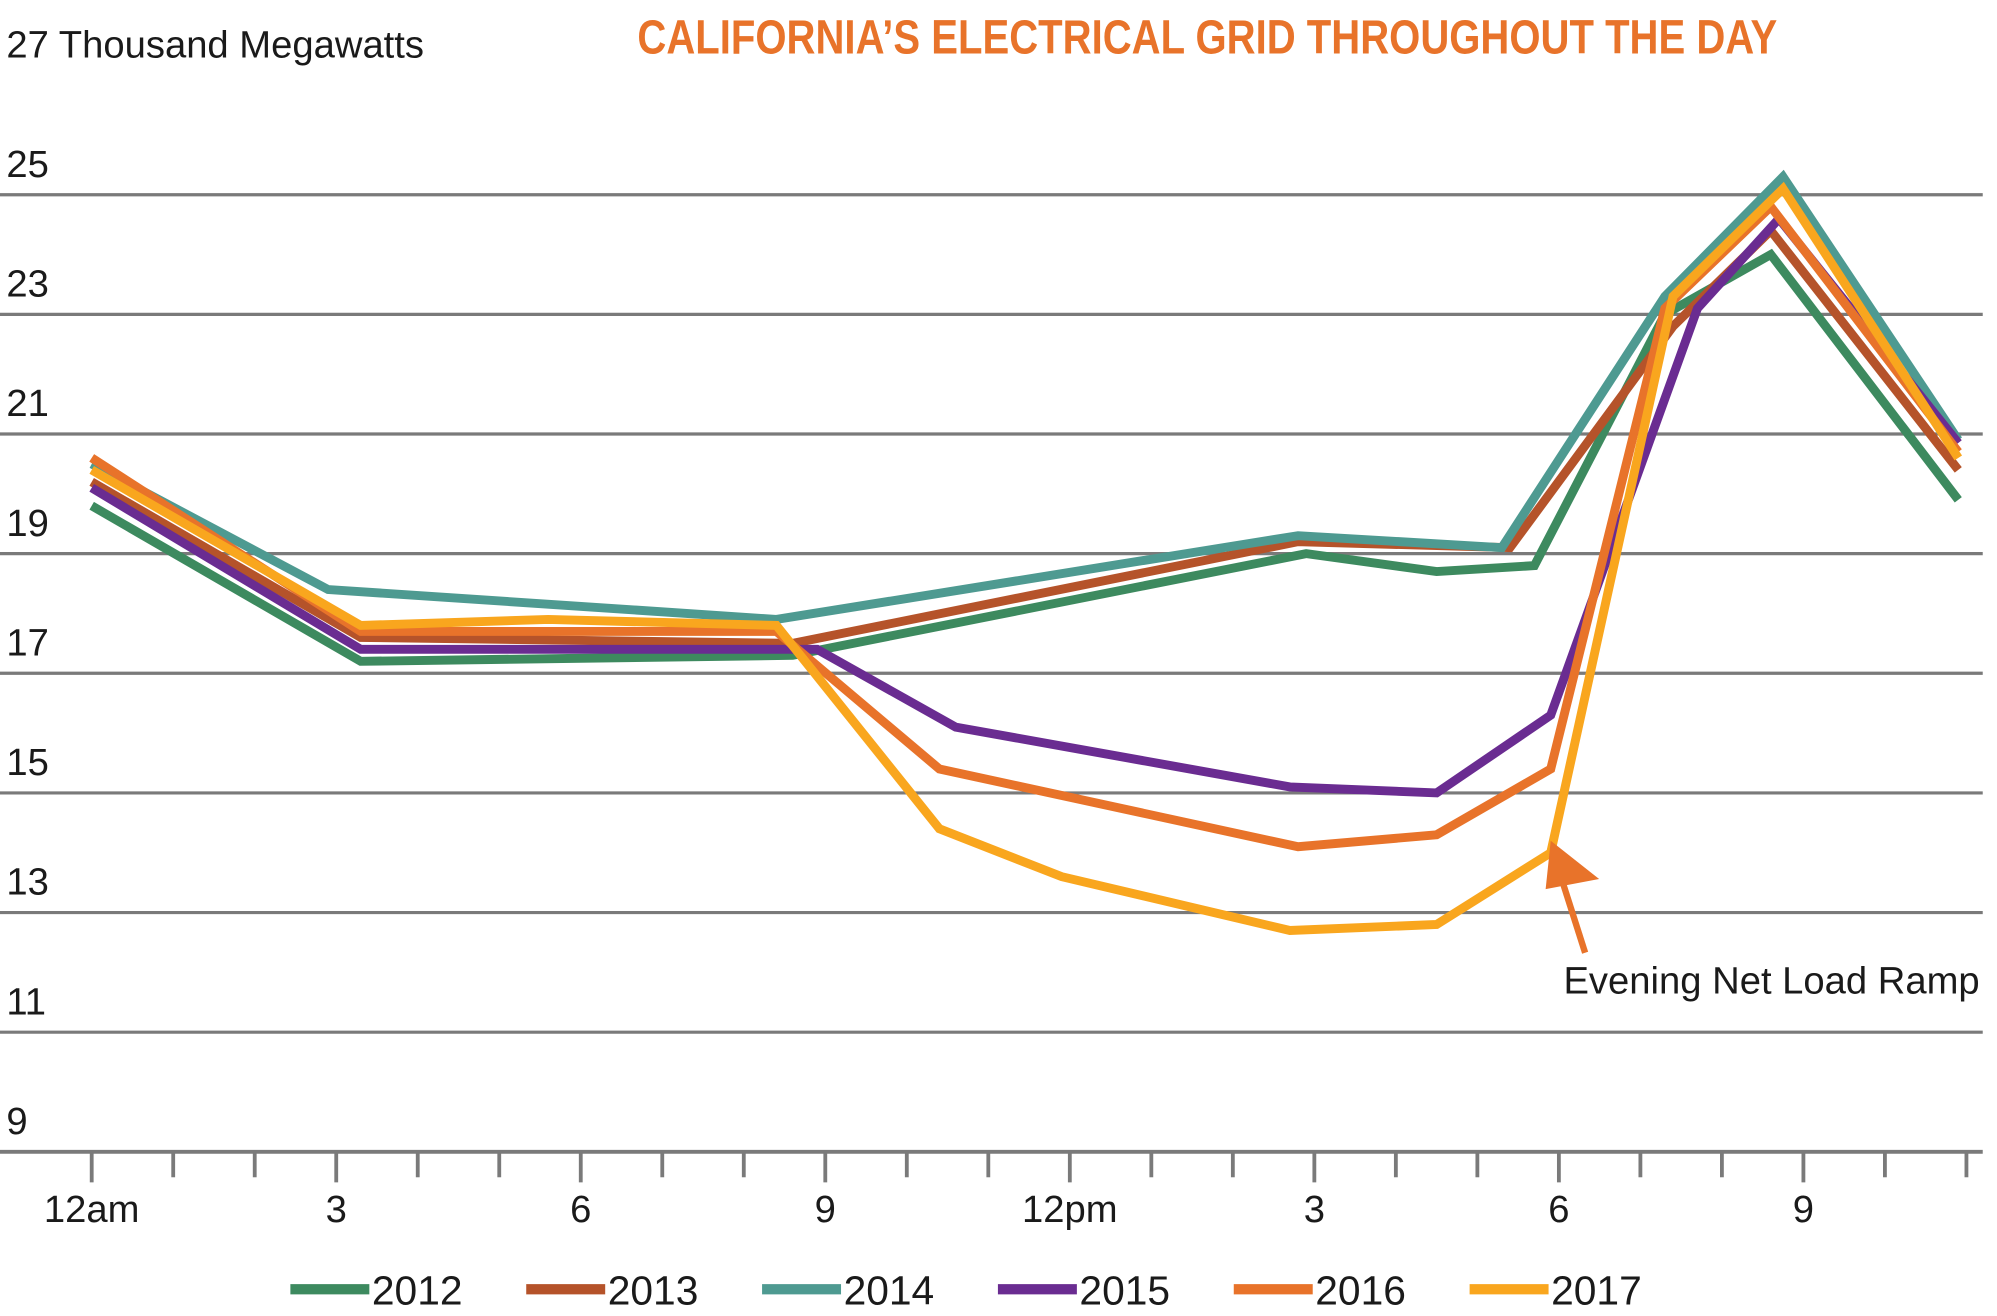 The height and width of the screenshot is (1316, 1997). I want to click on legend-label: 2016, so click(1360, 1291).